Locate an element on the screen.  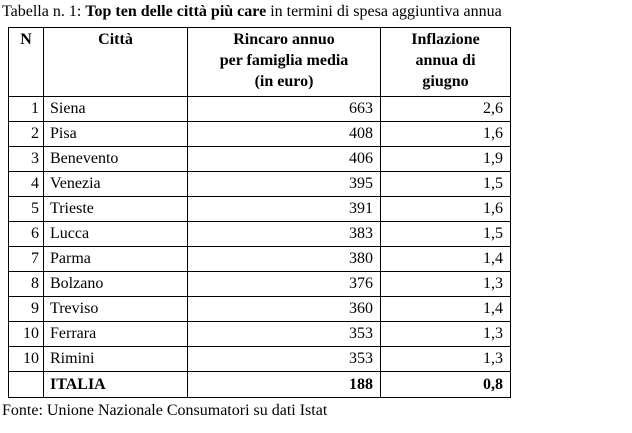
inflazione-cell: 2,6 is located at coordinates (445, 109).